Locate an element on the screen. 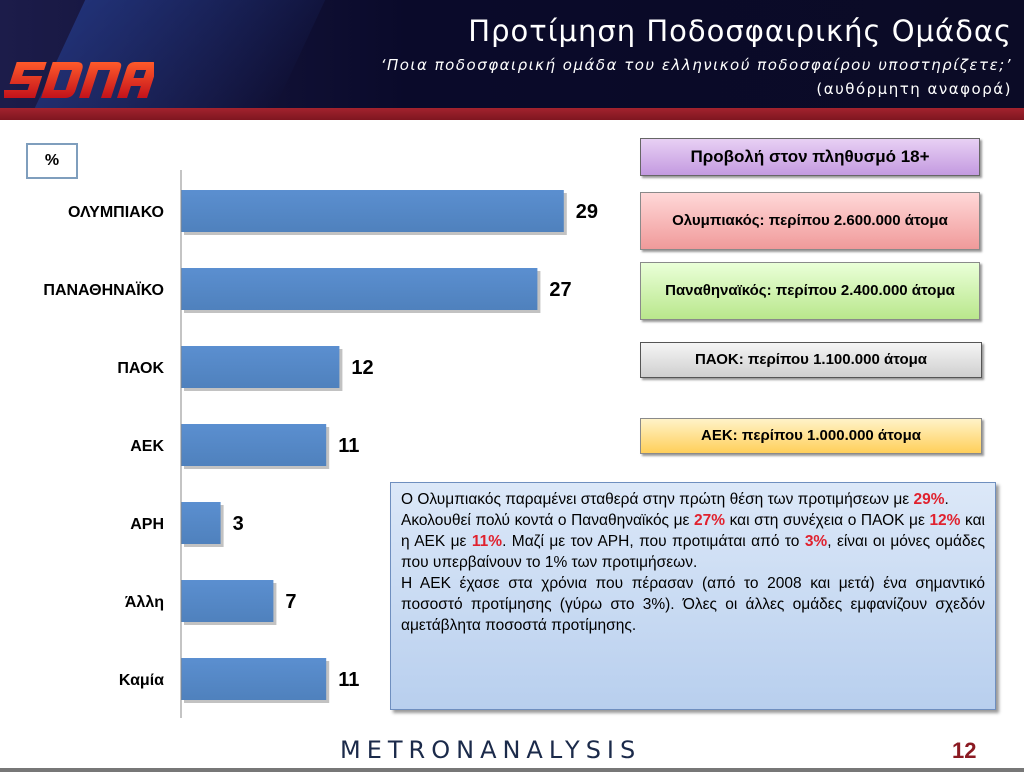 This screenshot has width=1024, height=772. value-label: 7 is located at coordinates (290, 602).